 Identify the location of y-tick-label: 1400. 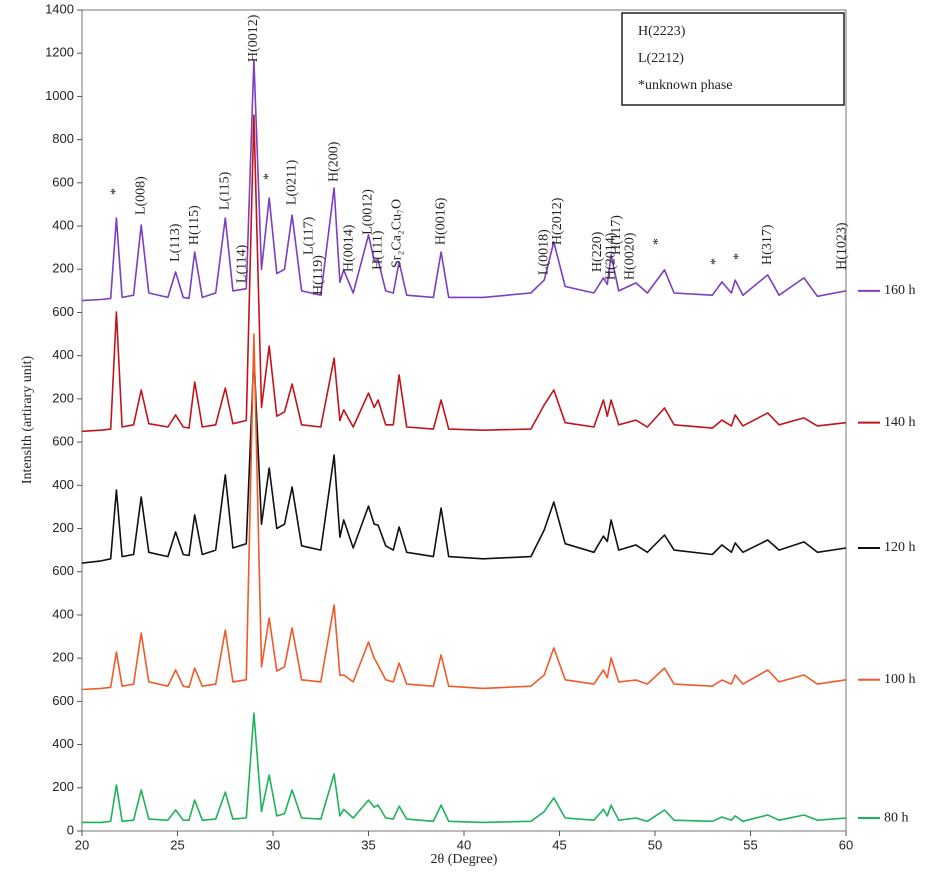
(59, 8).